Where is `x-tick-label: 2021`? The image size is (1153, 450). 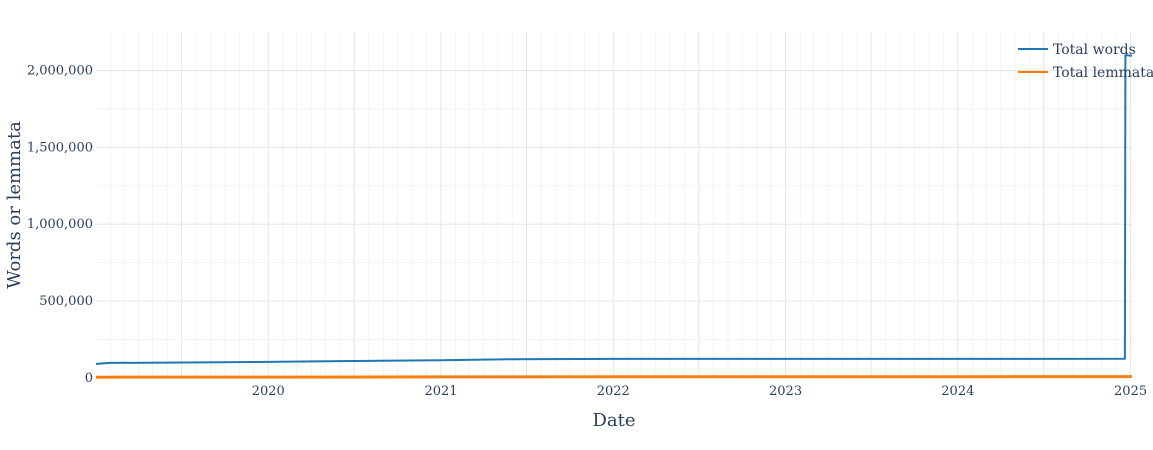
x-tick-label: 2021 is located at coordinates (440, 391).